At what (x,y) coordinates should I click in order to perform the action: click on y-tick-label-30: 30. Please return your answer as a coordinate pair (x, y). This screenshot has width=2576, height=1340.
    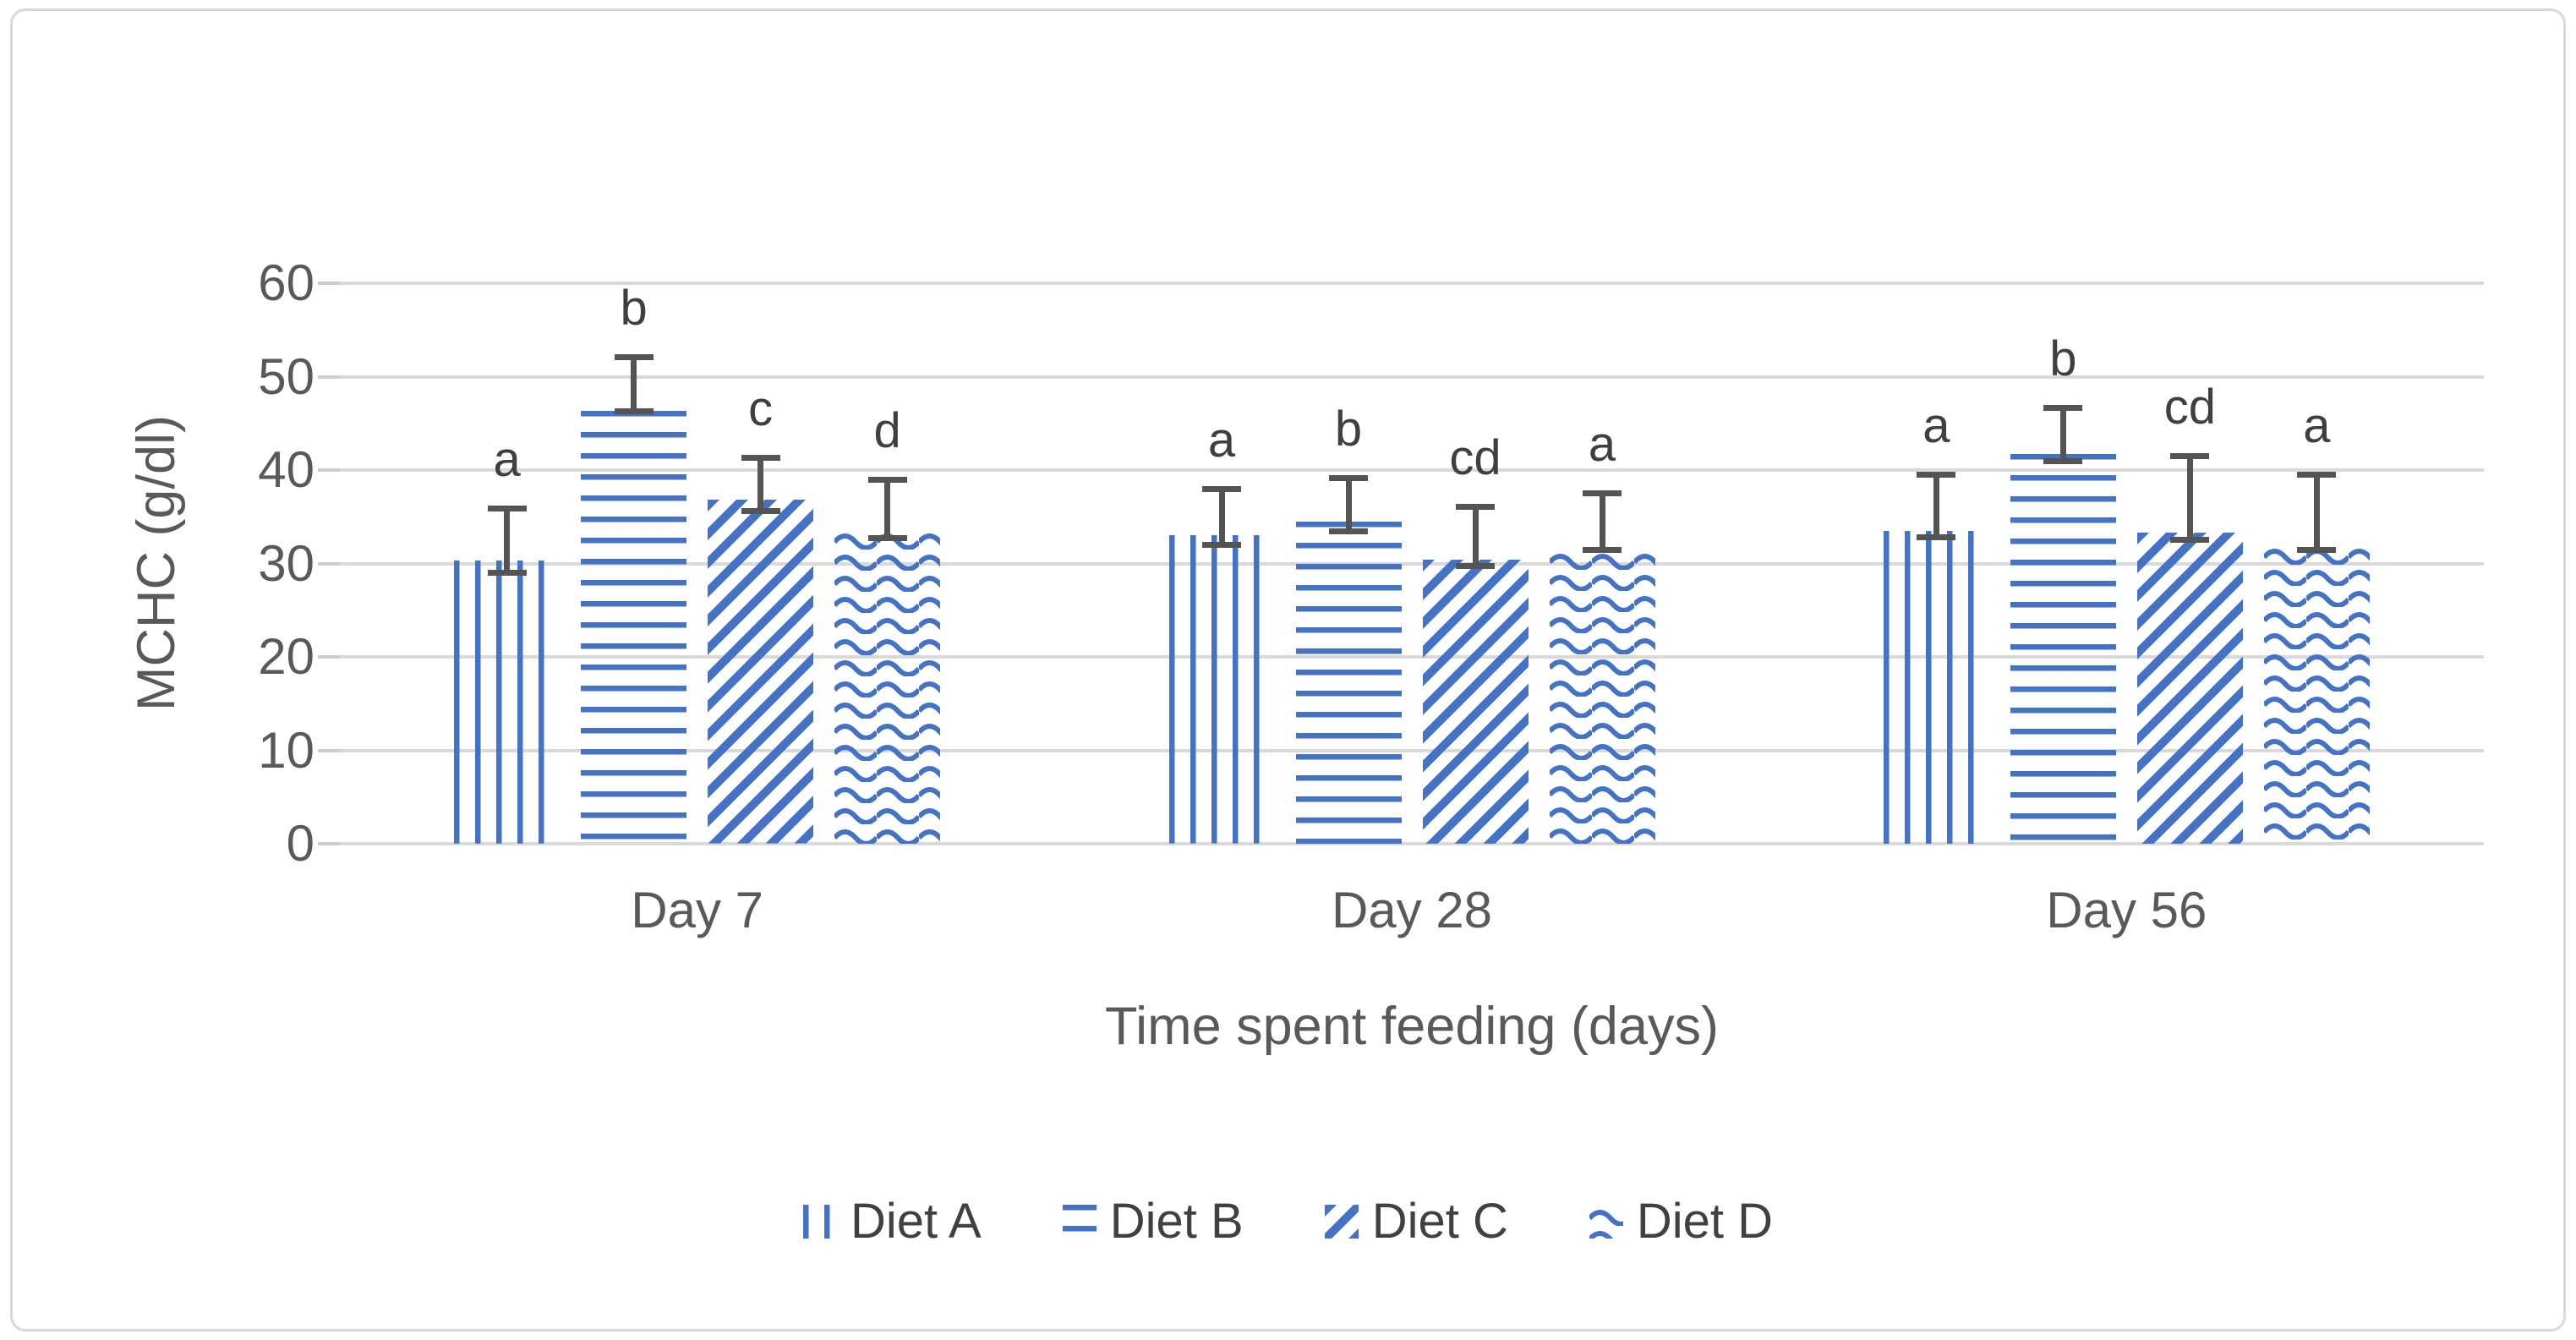
    Looking at the image, I should click on (286, 563).